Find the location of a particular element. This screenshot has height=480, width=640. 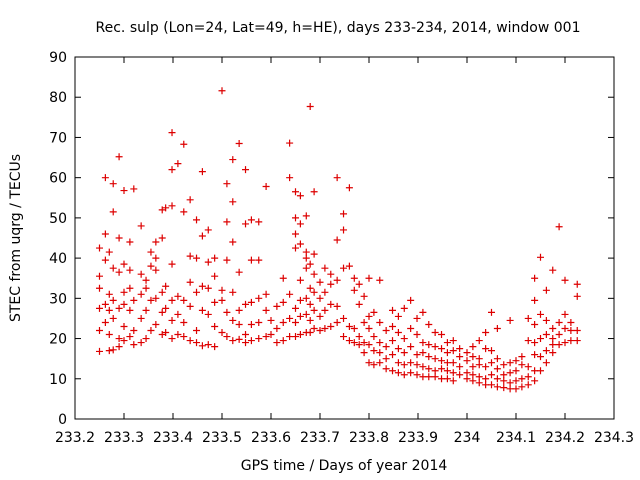

x-tick-label: 233.7 is located at coordinates (320, 438).